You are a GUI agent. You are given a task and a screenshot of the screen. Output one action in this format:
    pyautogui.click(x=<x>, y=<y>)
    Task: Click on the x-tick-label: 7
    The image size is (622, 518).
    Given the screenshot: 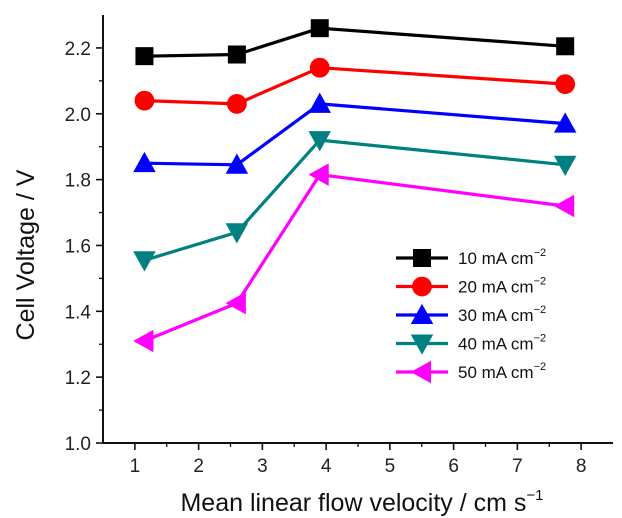 What is the action you would take?
    pyautogui.click(x=517, y=466)
    